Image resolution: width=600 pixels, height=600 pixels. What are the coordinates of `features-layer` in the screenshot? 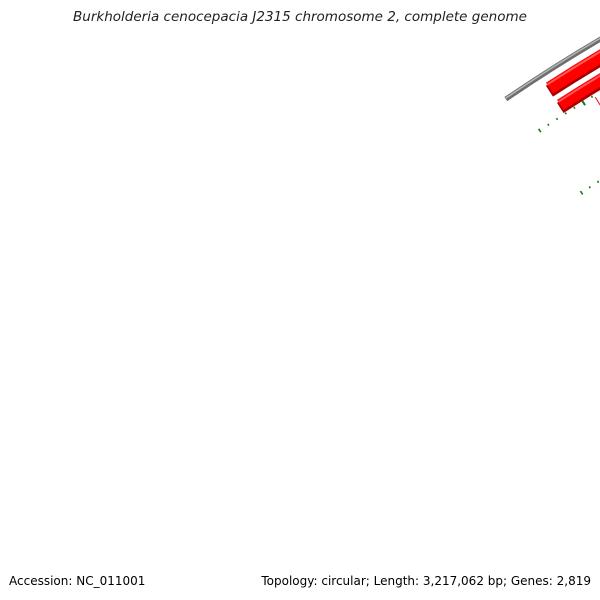 It's located at (572, 81).